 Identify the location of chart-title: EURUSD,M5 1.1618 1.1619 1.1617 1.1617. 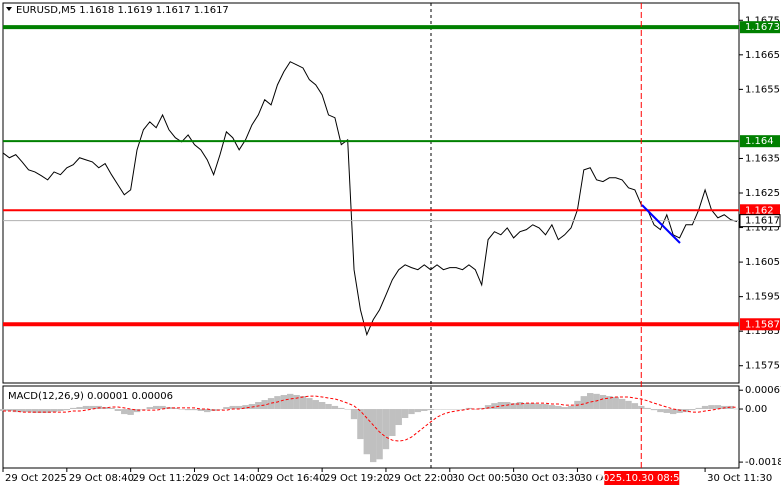
(122, 10).